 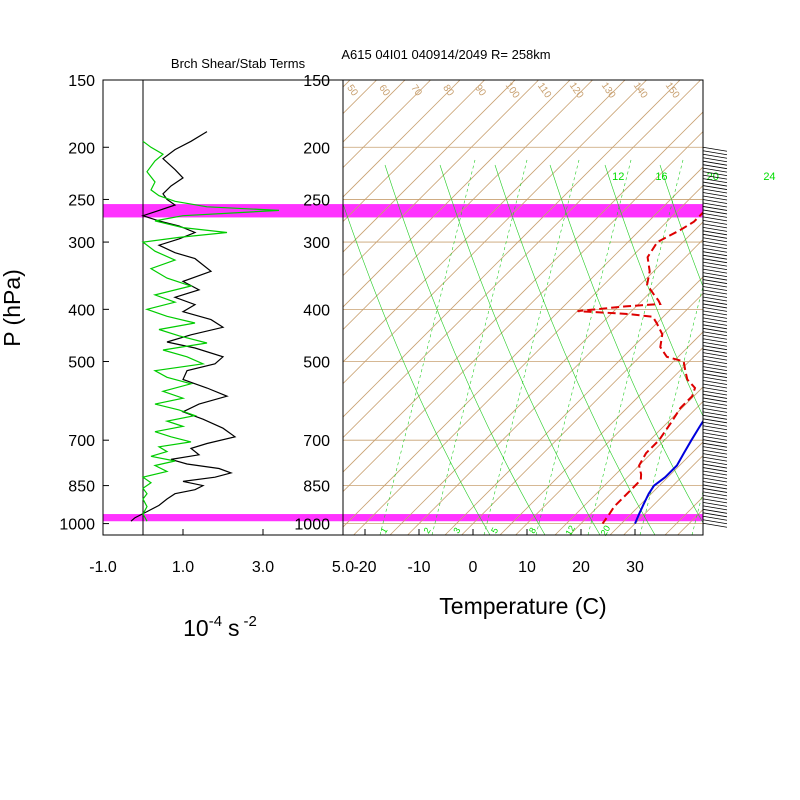 What do you see at coordinates (81, 441) in the screenshot?
I see `brch-y-tick-label: 700` at bounding box center [81, 441].